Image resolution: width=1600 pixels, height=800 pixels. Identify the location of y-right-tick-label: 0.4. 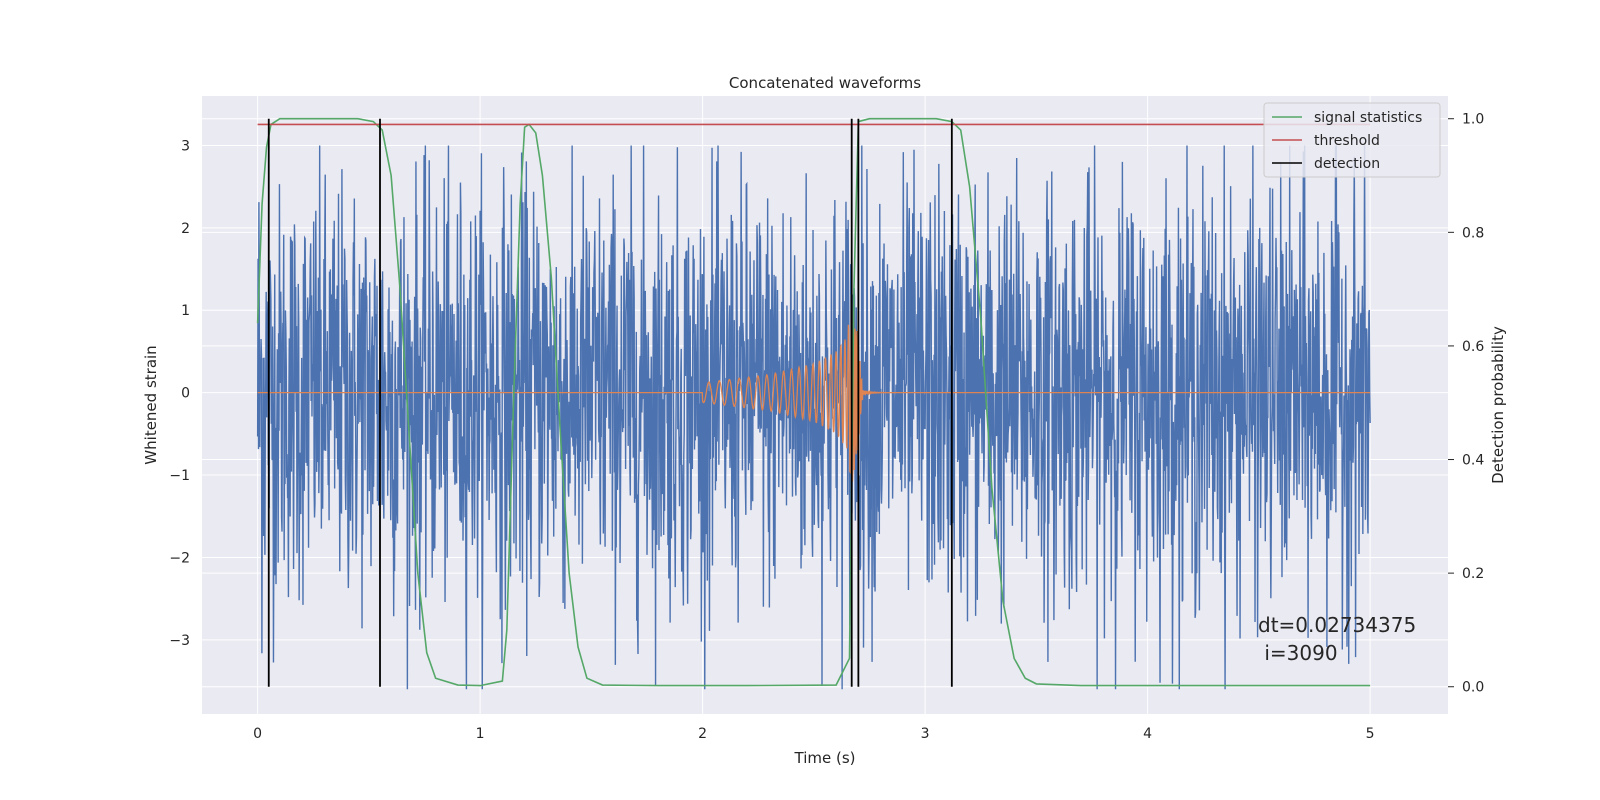
(1473, 461).